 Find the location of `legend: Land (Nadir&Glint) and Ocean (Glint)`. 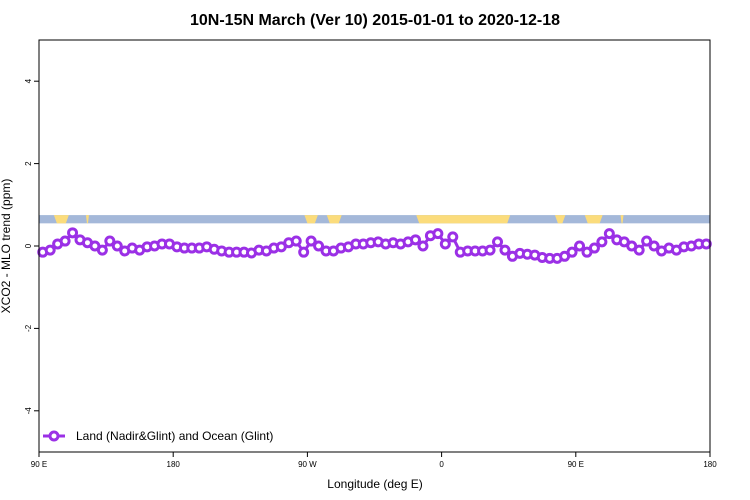

legend: Land (Nadir&Glint) and Ocean (Glint) is located at coordinates (158, 436).